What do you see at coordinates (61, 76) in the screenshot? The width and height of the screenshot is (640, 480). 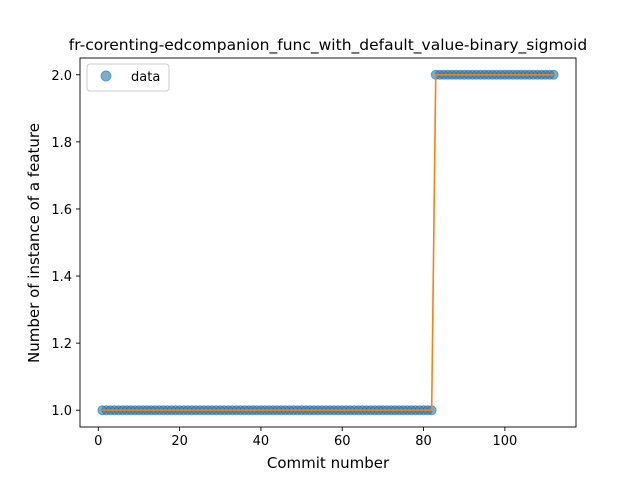 I see `y-tick-label: 2.0` at bounding box center [61, 76].